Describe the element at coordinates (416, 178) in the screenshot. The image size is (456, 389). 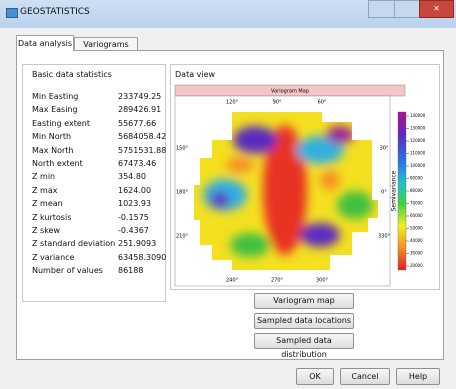
I see `colorbar-tick-label: 90000` at that location.